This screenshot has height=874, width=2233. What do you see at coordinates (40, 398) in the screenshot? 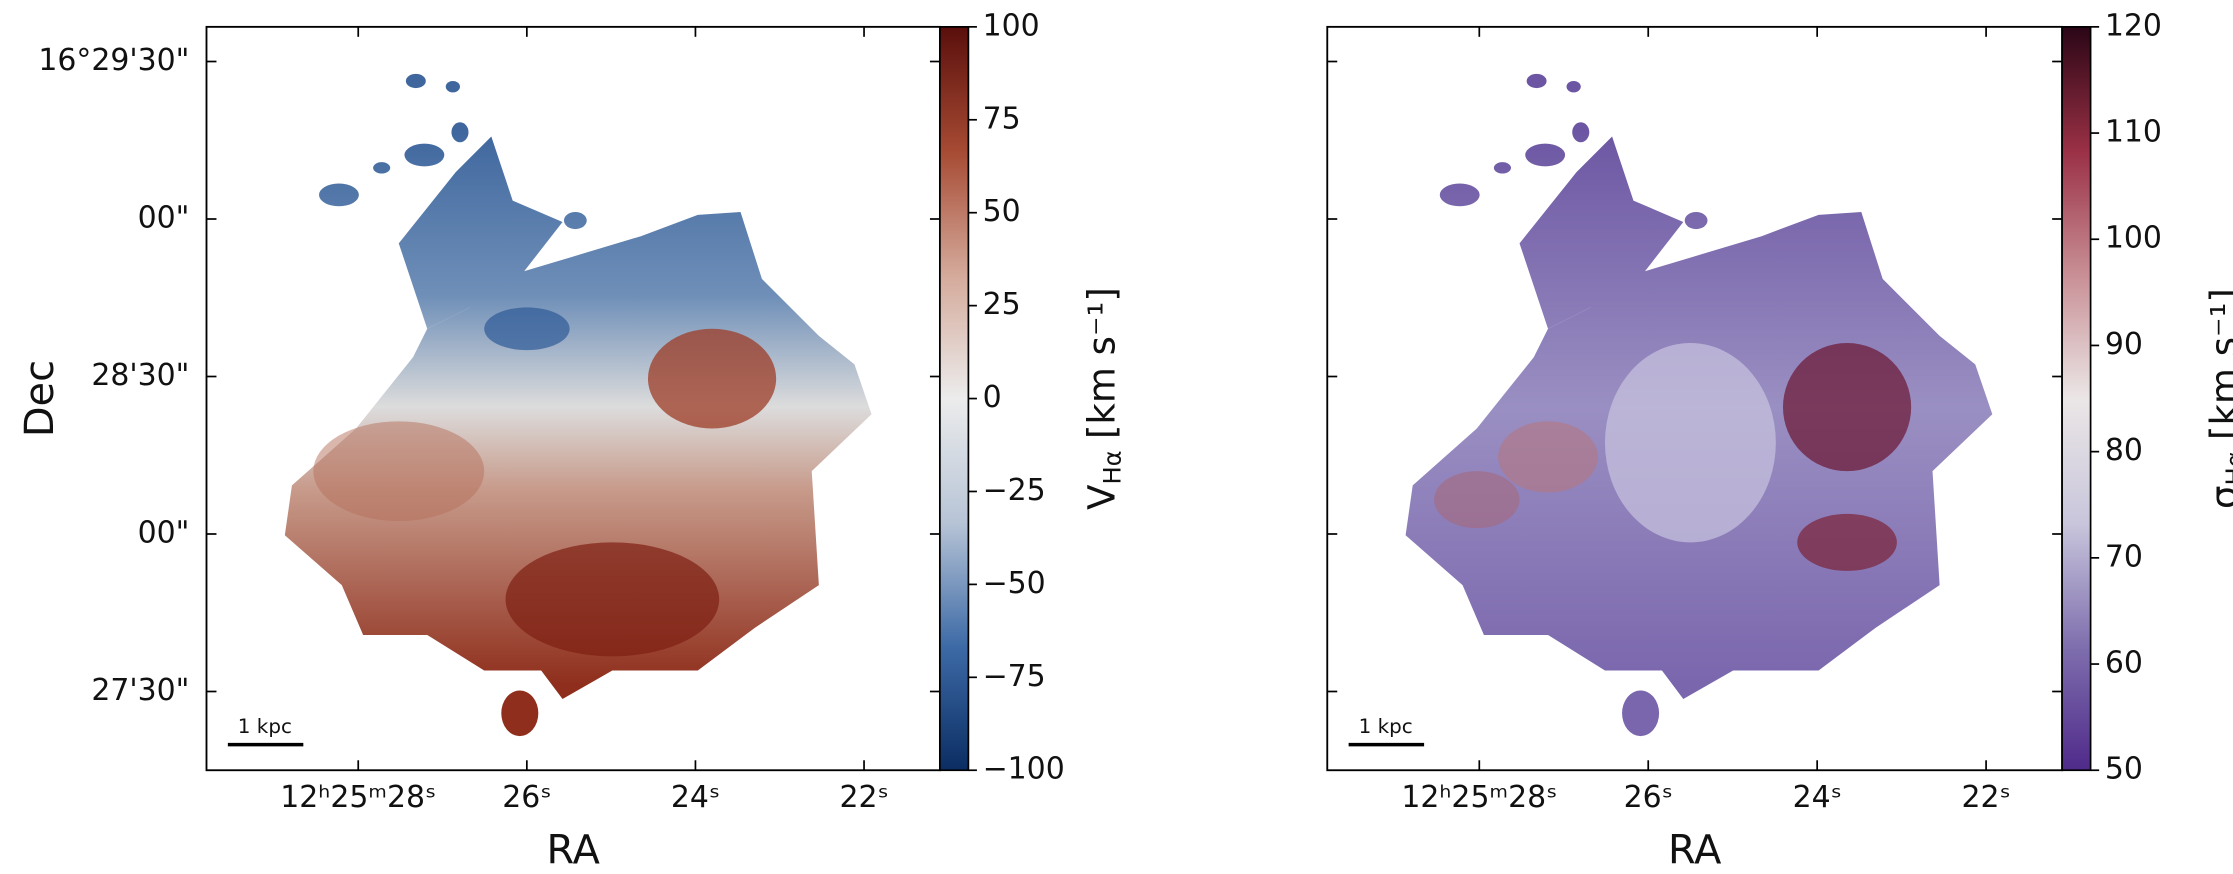
I see `y-axis-label: Dec` at bounding box center [40, 398].